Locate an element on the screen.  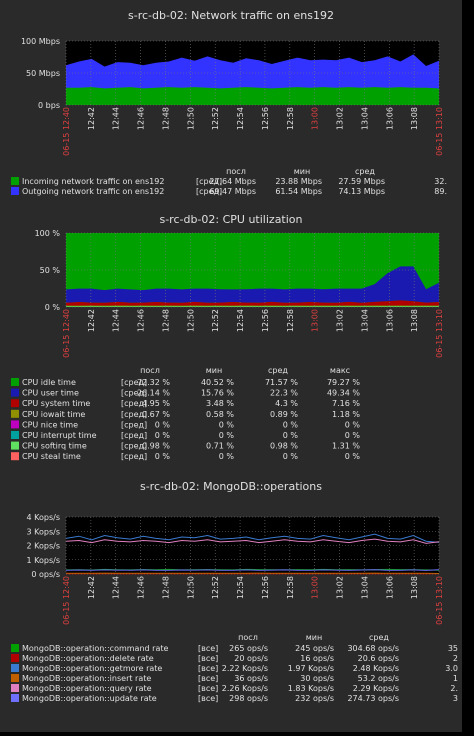
legend-stat-value: 61.54 Mbps is located at coordinates (298, 191).